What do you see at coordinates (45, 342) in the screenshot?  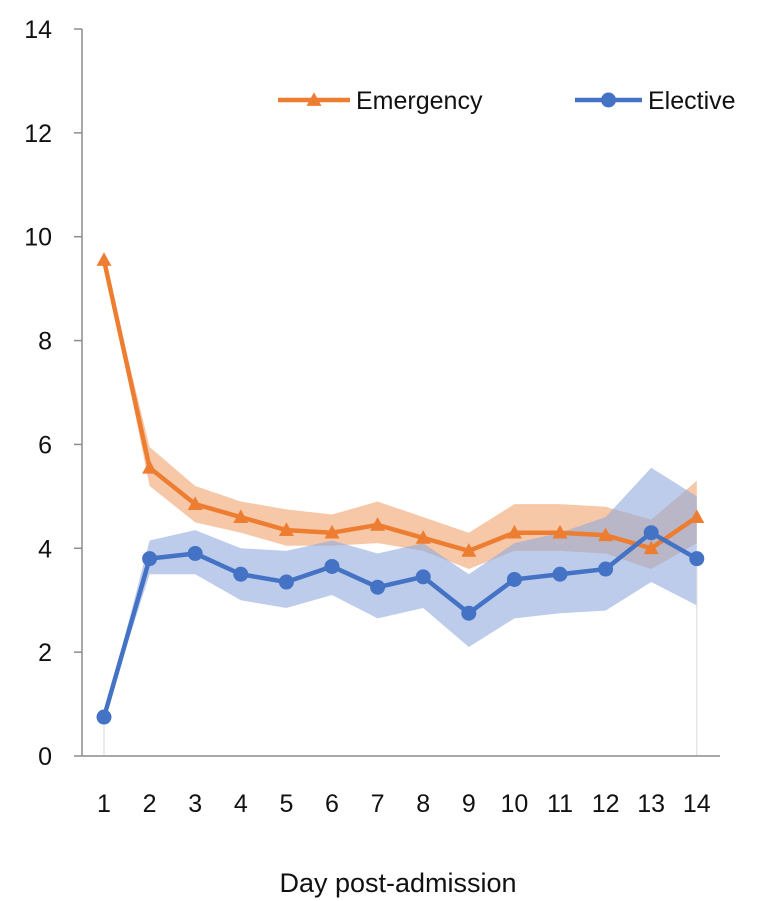 I see `y-tick-label: 8` at bounding box center [45, 342].